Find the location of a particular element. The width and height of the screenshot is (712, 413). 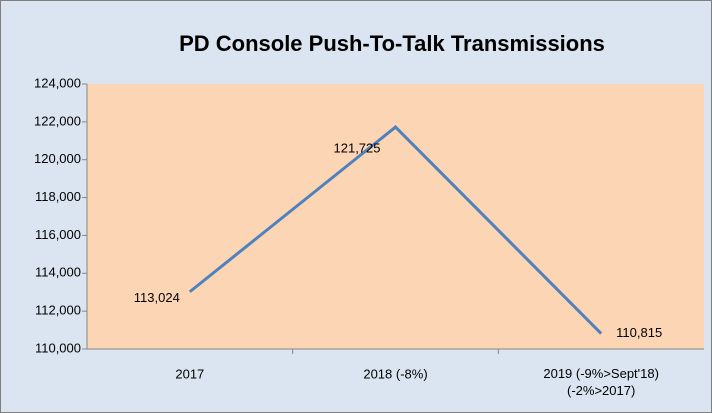

chart-title: PD Console Push-To-Talk Transmissions is located at coordinates (392, 43).